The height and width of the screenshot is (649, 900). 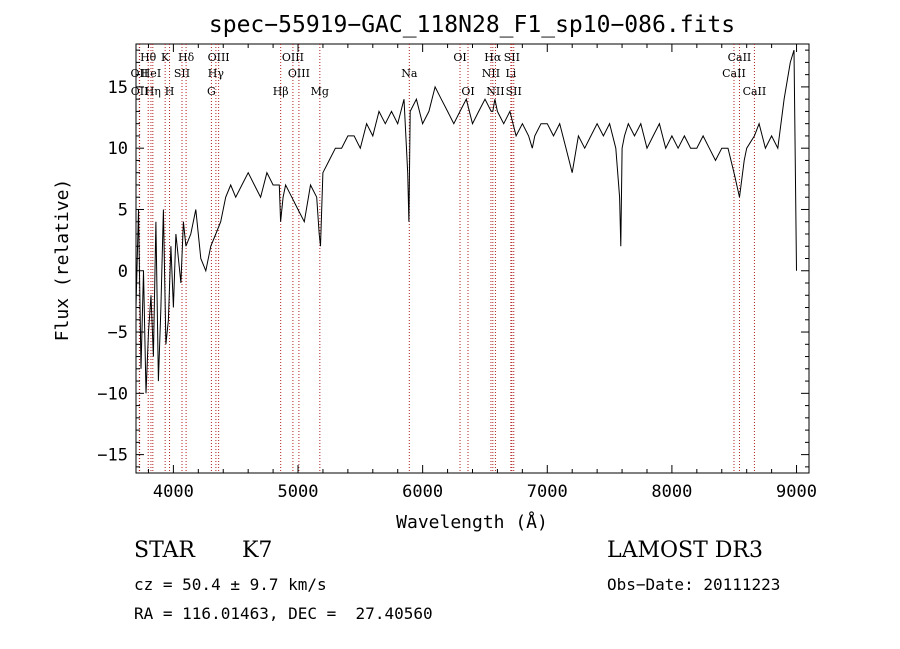 What do you see at coordinates (170, 91) in the screenshot?
I see `line-marker-label: H` at bounding box center [170, 91].